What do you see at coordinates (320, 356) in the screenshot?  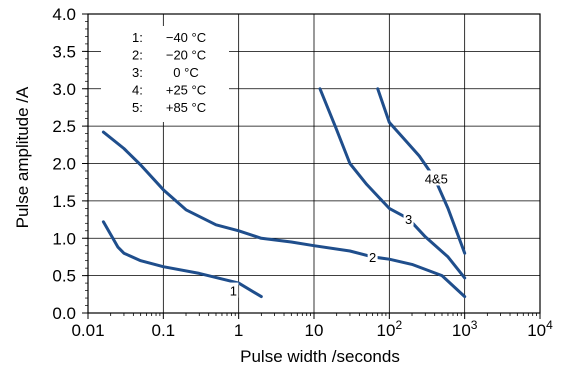 I see `x-axis-title: Pulse width /seconds` at bounding box center [320, 356].